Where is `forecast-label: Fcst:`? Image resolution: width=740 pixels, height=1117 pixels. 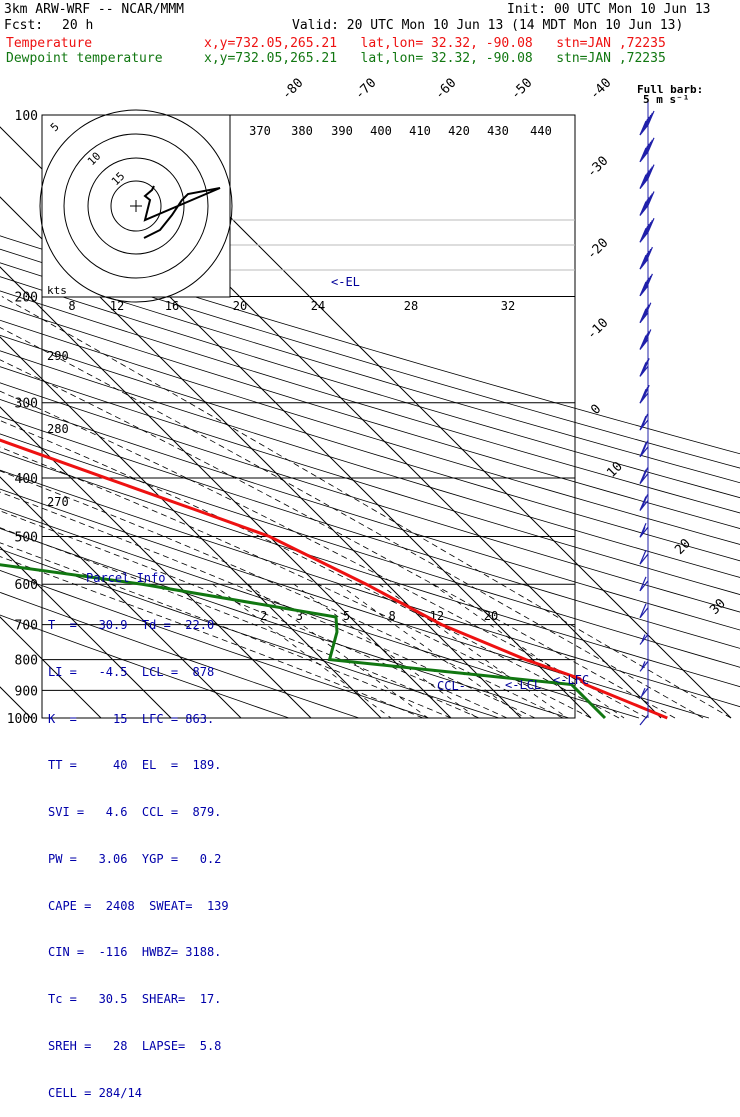
forecast-label: Fcst: is located at coordinates (24, 25).